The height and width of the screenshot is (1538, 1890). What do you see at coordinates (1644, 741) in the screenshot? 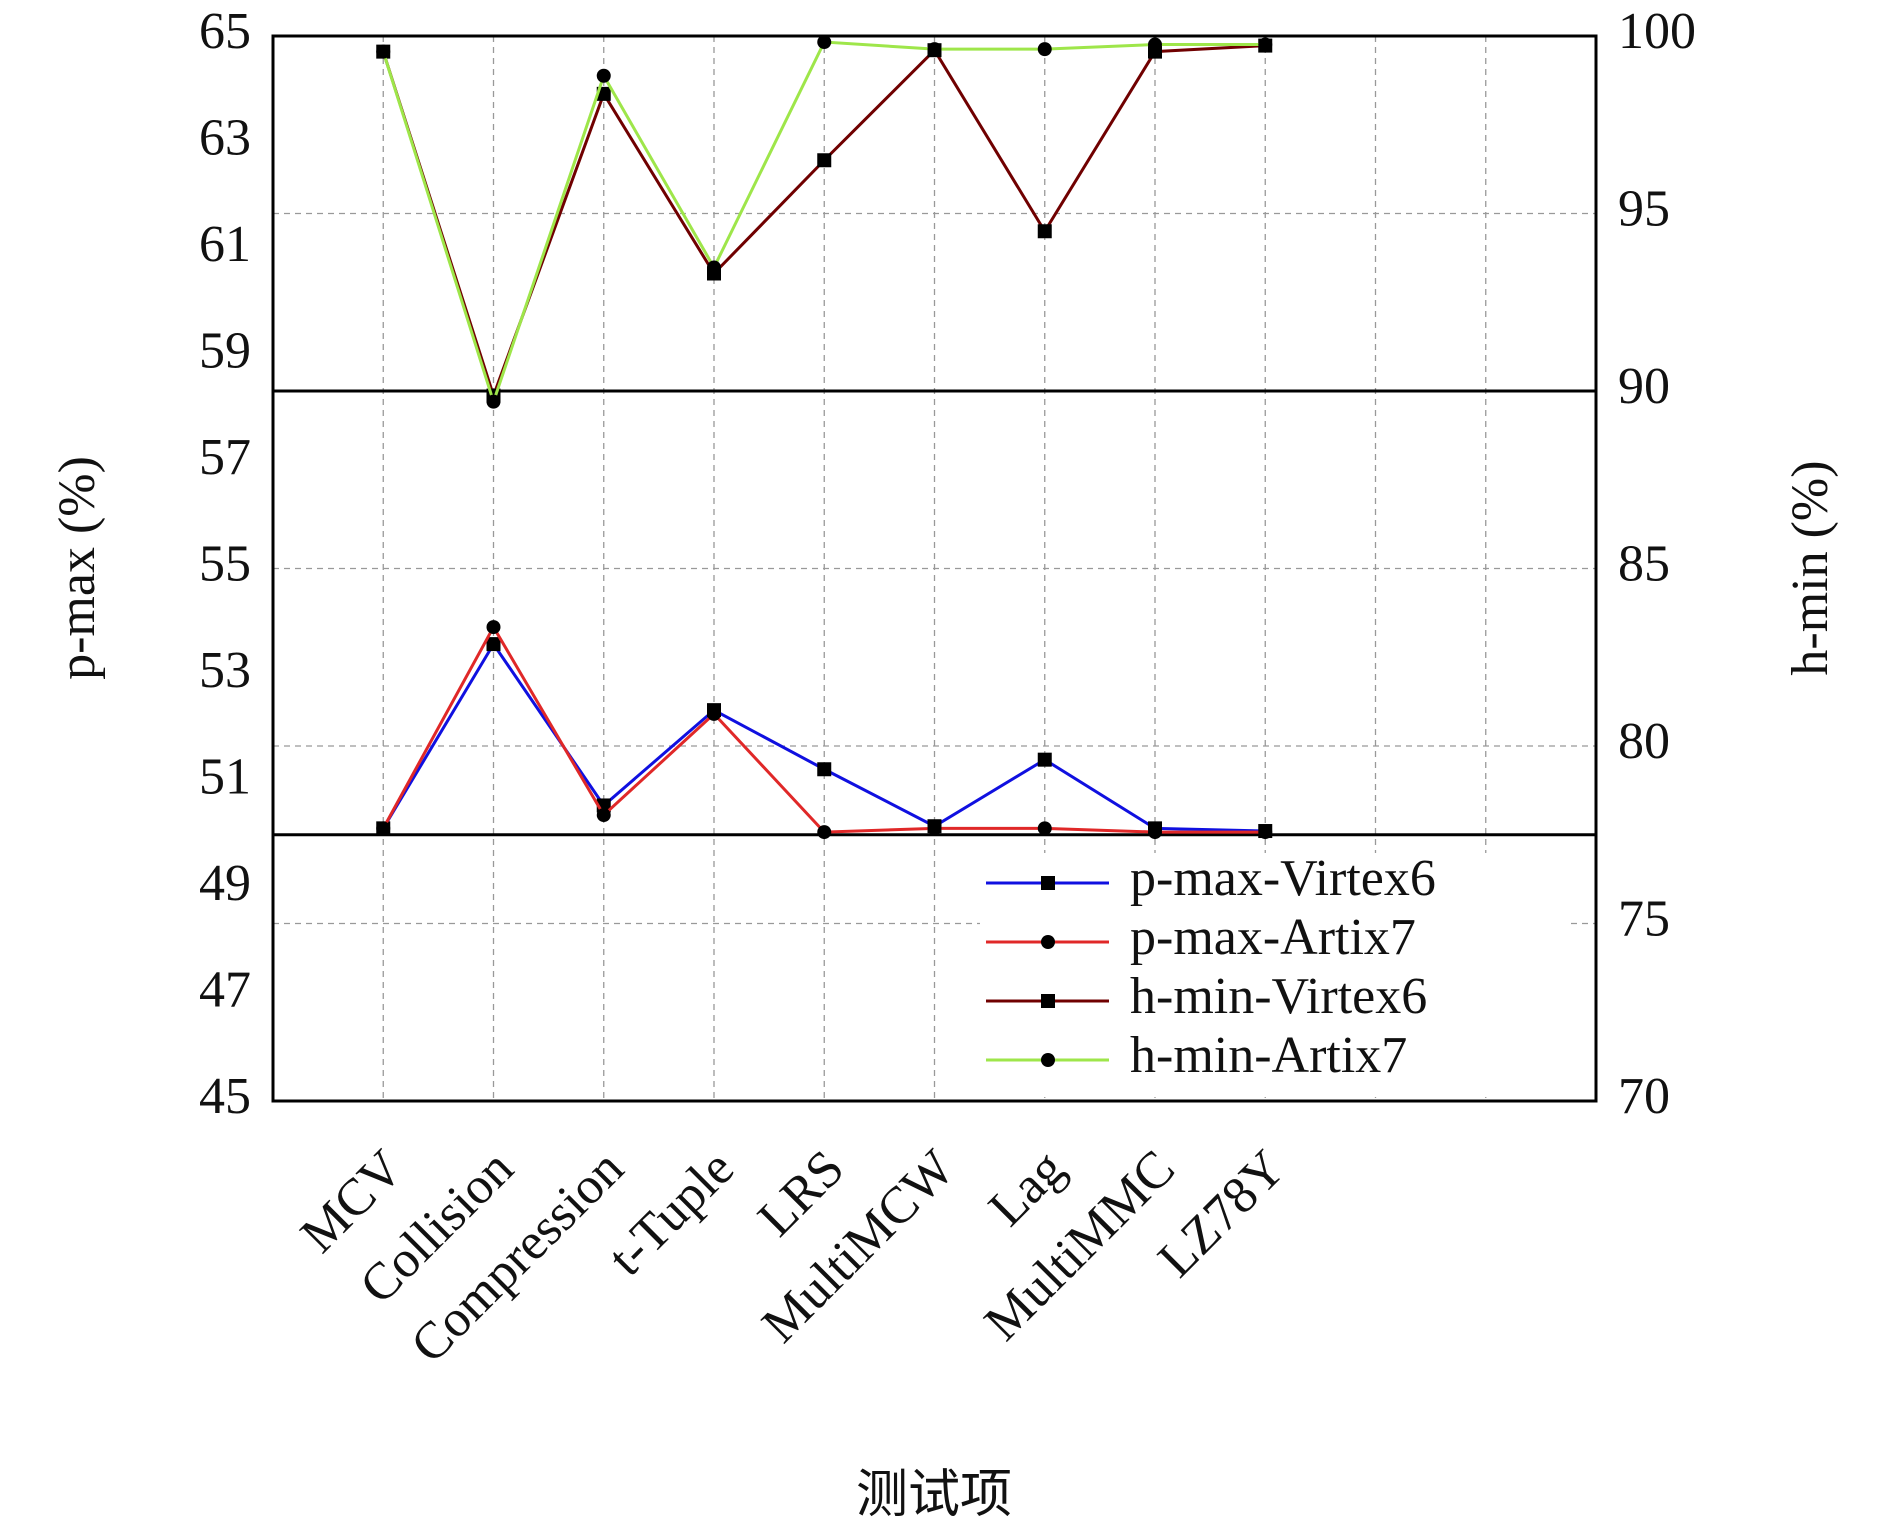
I see `y2-tick-label: 80` at bounding box center [1644, 741].